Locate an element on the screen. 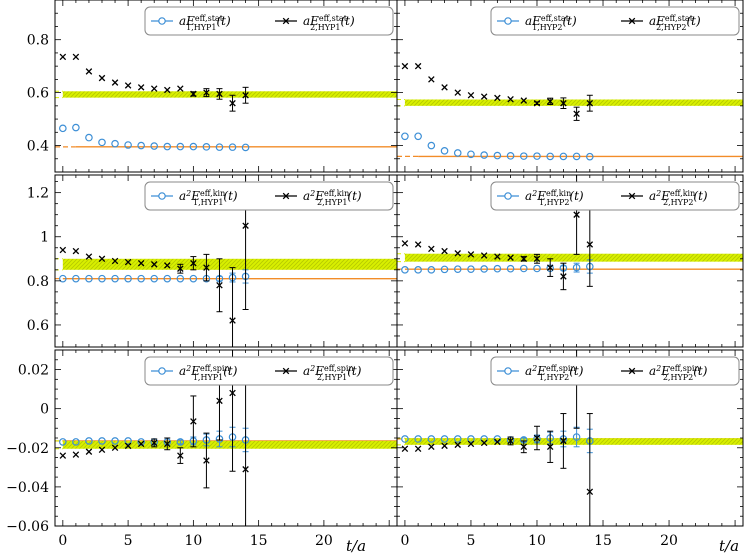 The height and width of the screenshot is (559, 747). legend-label-series1: a2Eeff,kin 1,HYP1(t) is located at coordinates (208, 198).